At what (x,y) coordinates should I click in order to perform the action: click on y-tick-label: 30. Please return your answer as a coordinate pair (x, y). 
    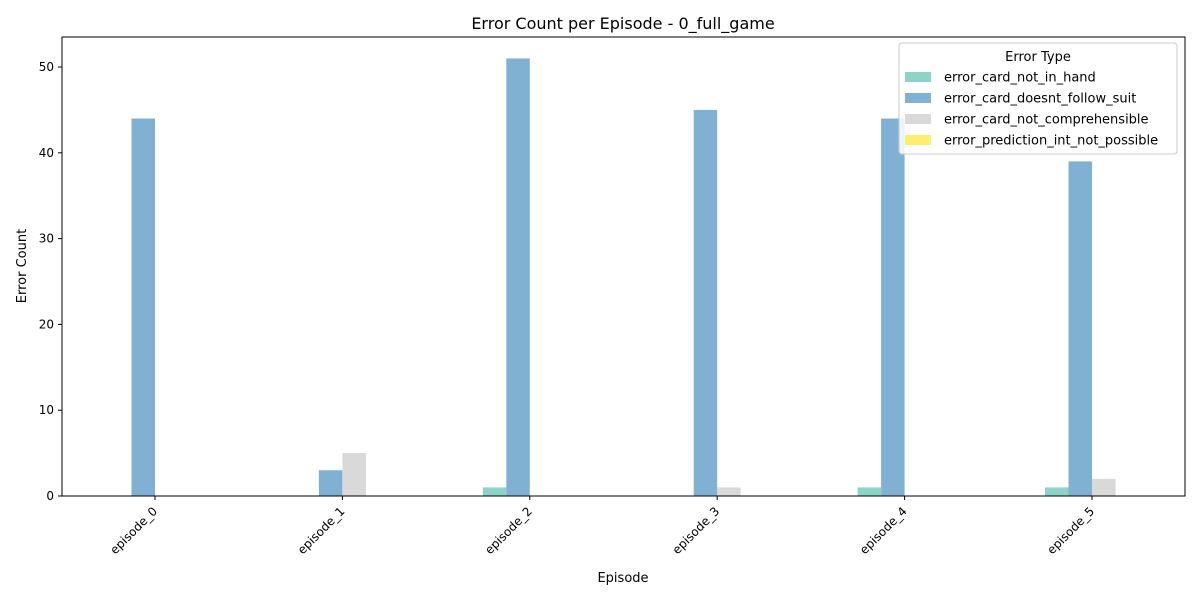
    Looking at the image, I should click on (46, 239).